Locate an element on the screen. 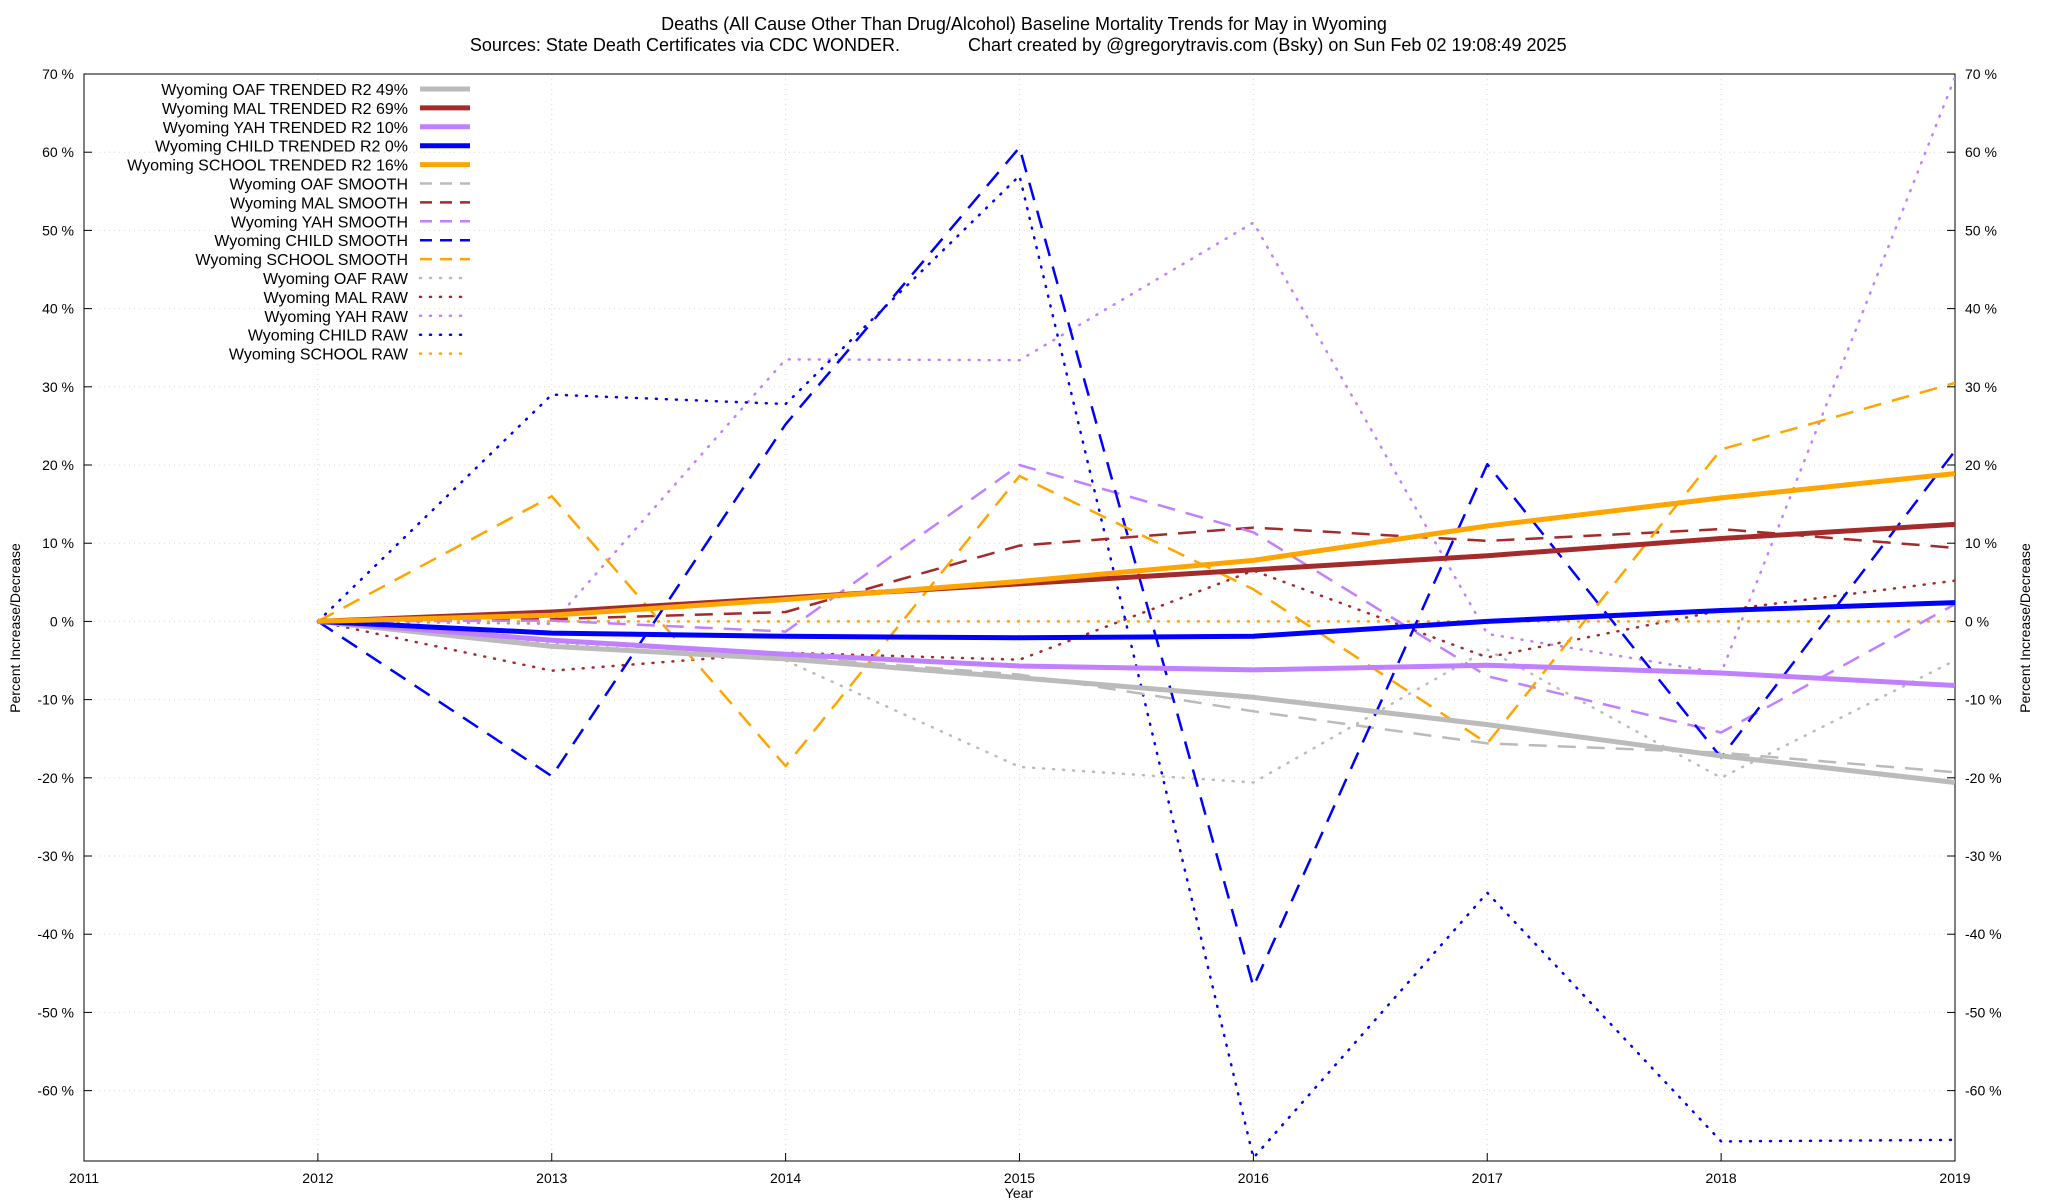 The width and height of the screenshot is (2048, 1200). legend-entry-label: Wyoming OAF SMOOTH is located at coordinates (318, 185).